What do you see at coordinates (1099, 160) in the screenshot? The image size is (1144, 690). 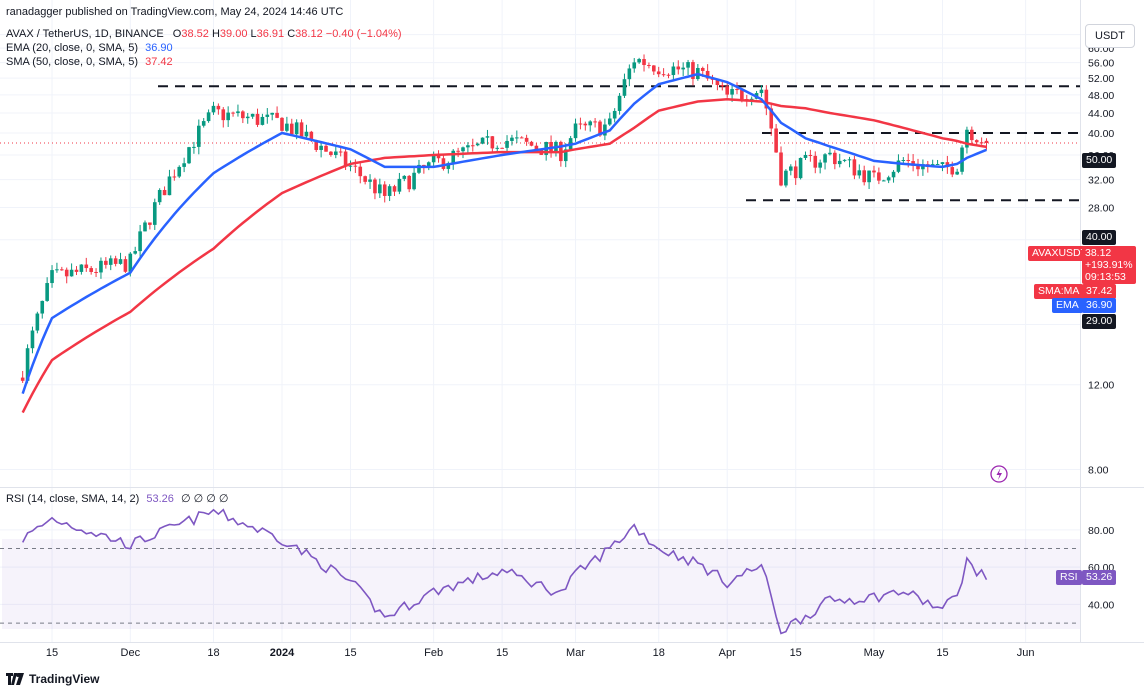 I see `level-50-tag: 50.00` at bounding box center [1099, 160].